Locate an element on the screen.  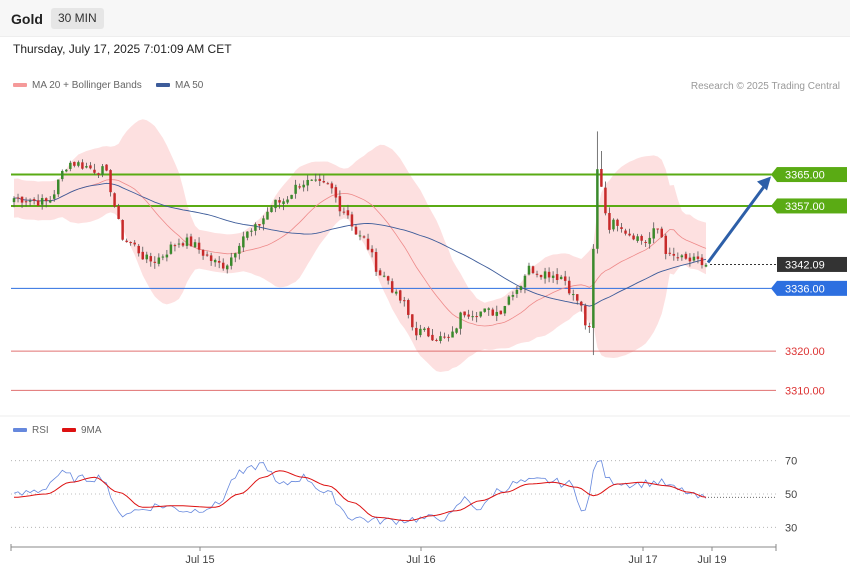
chart-header: Gold 30 MIN is located at coordinates (425, 18).